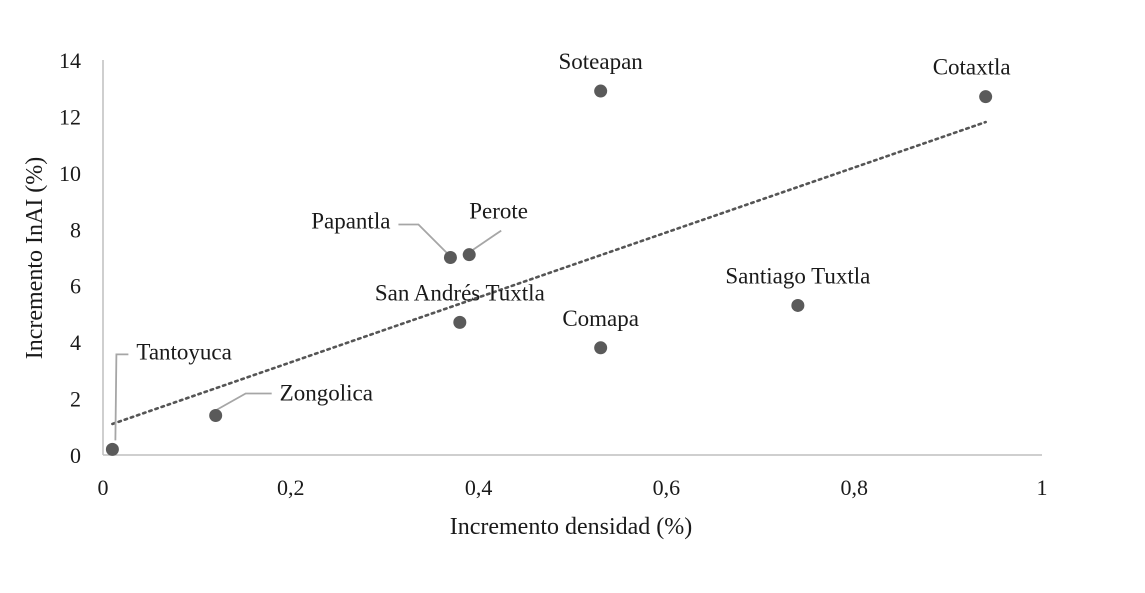 The height and width of the screenshot is (593, 1145). Describe the element at coordinates (326, 393) in the screenshot. I see `point-label: Zongolica` at that location.